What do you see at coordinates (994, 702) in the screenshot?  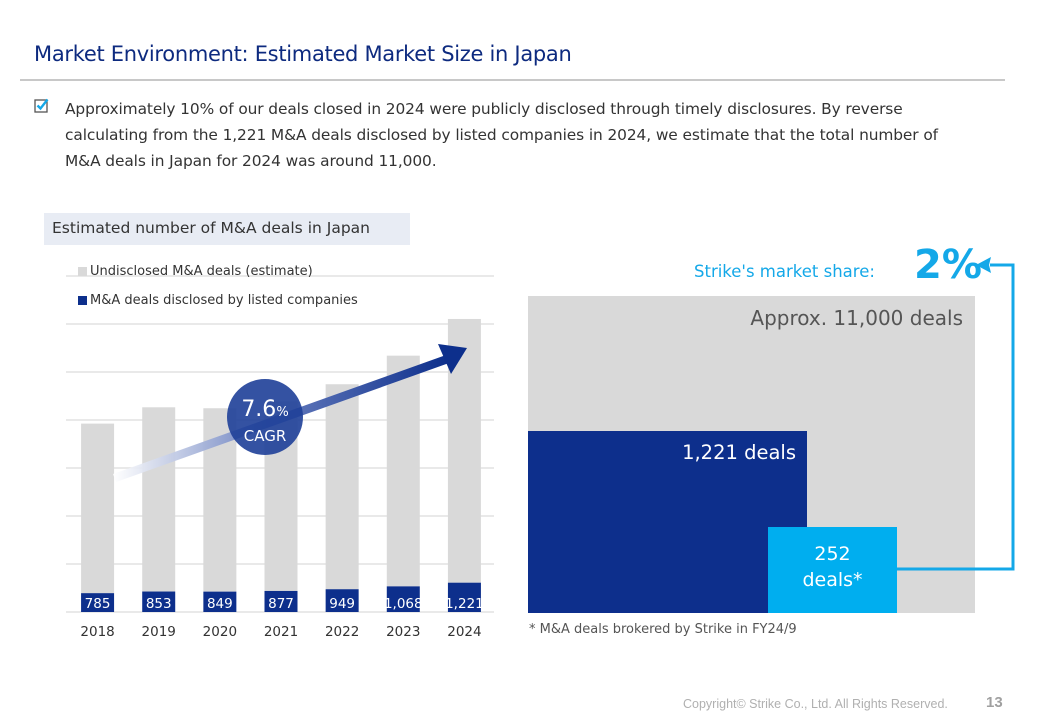 I see `page-number: 13` at bounding box center [994, 702].